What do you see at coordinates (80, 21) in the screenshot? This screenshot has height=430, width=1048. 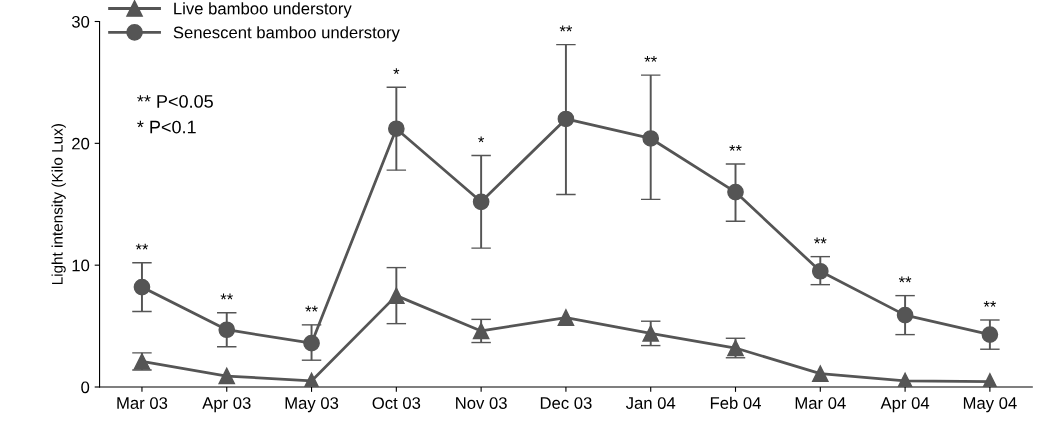 I see `y-tick-label: 30` at bounding box center [80, 21].